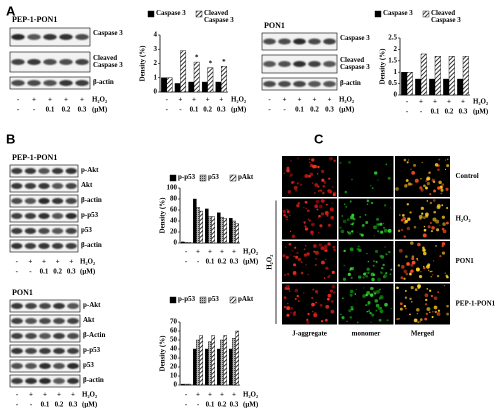 This screenshot has width=500, height=411. What do you see at coordinates (213, 299) in the screenshot?
I see `legend-label-box: p53` at bounding box center [213, 299].